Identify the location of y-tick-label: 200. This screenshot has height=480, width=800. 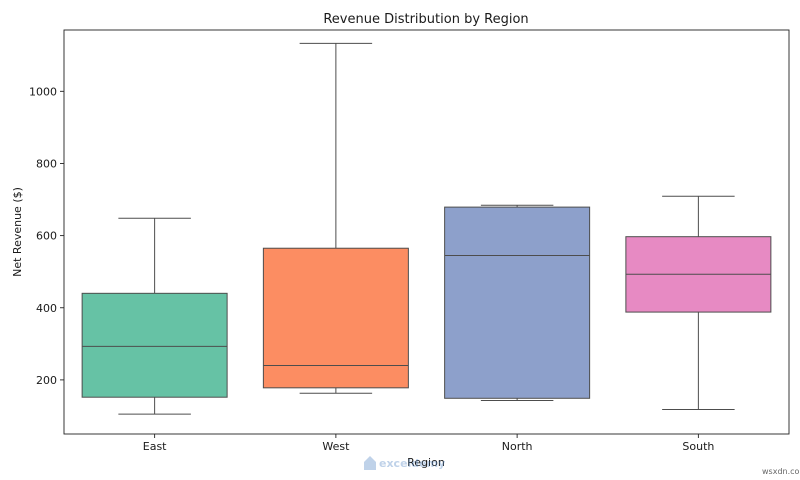
(46, 380).